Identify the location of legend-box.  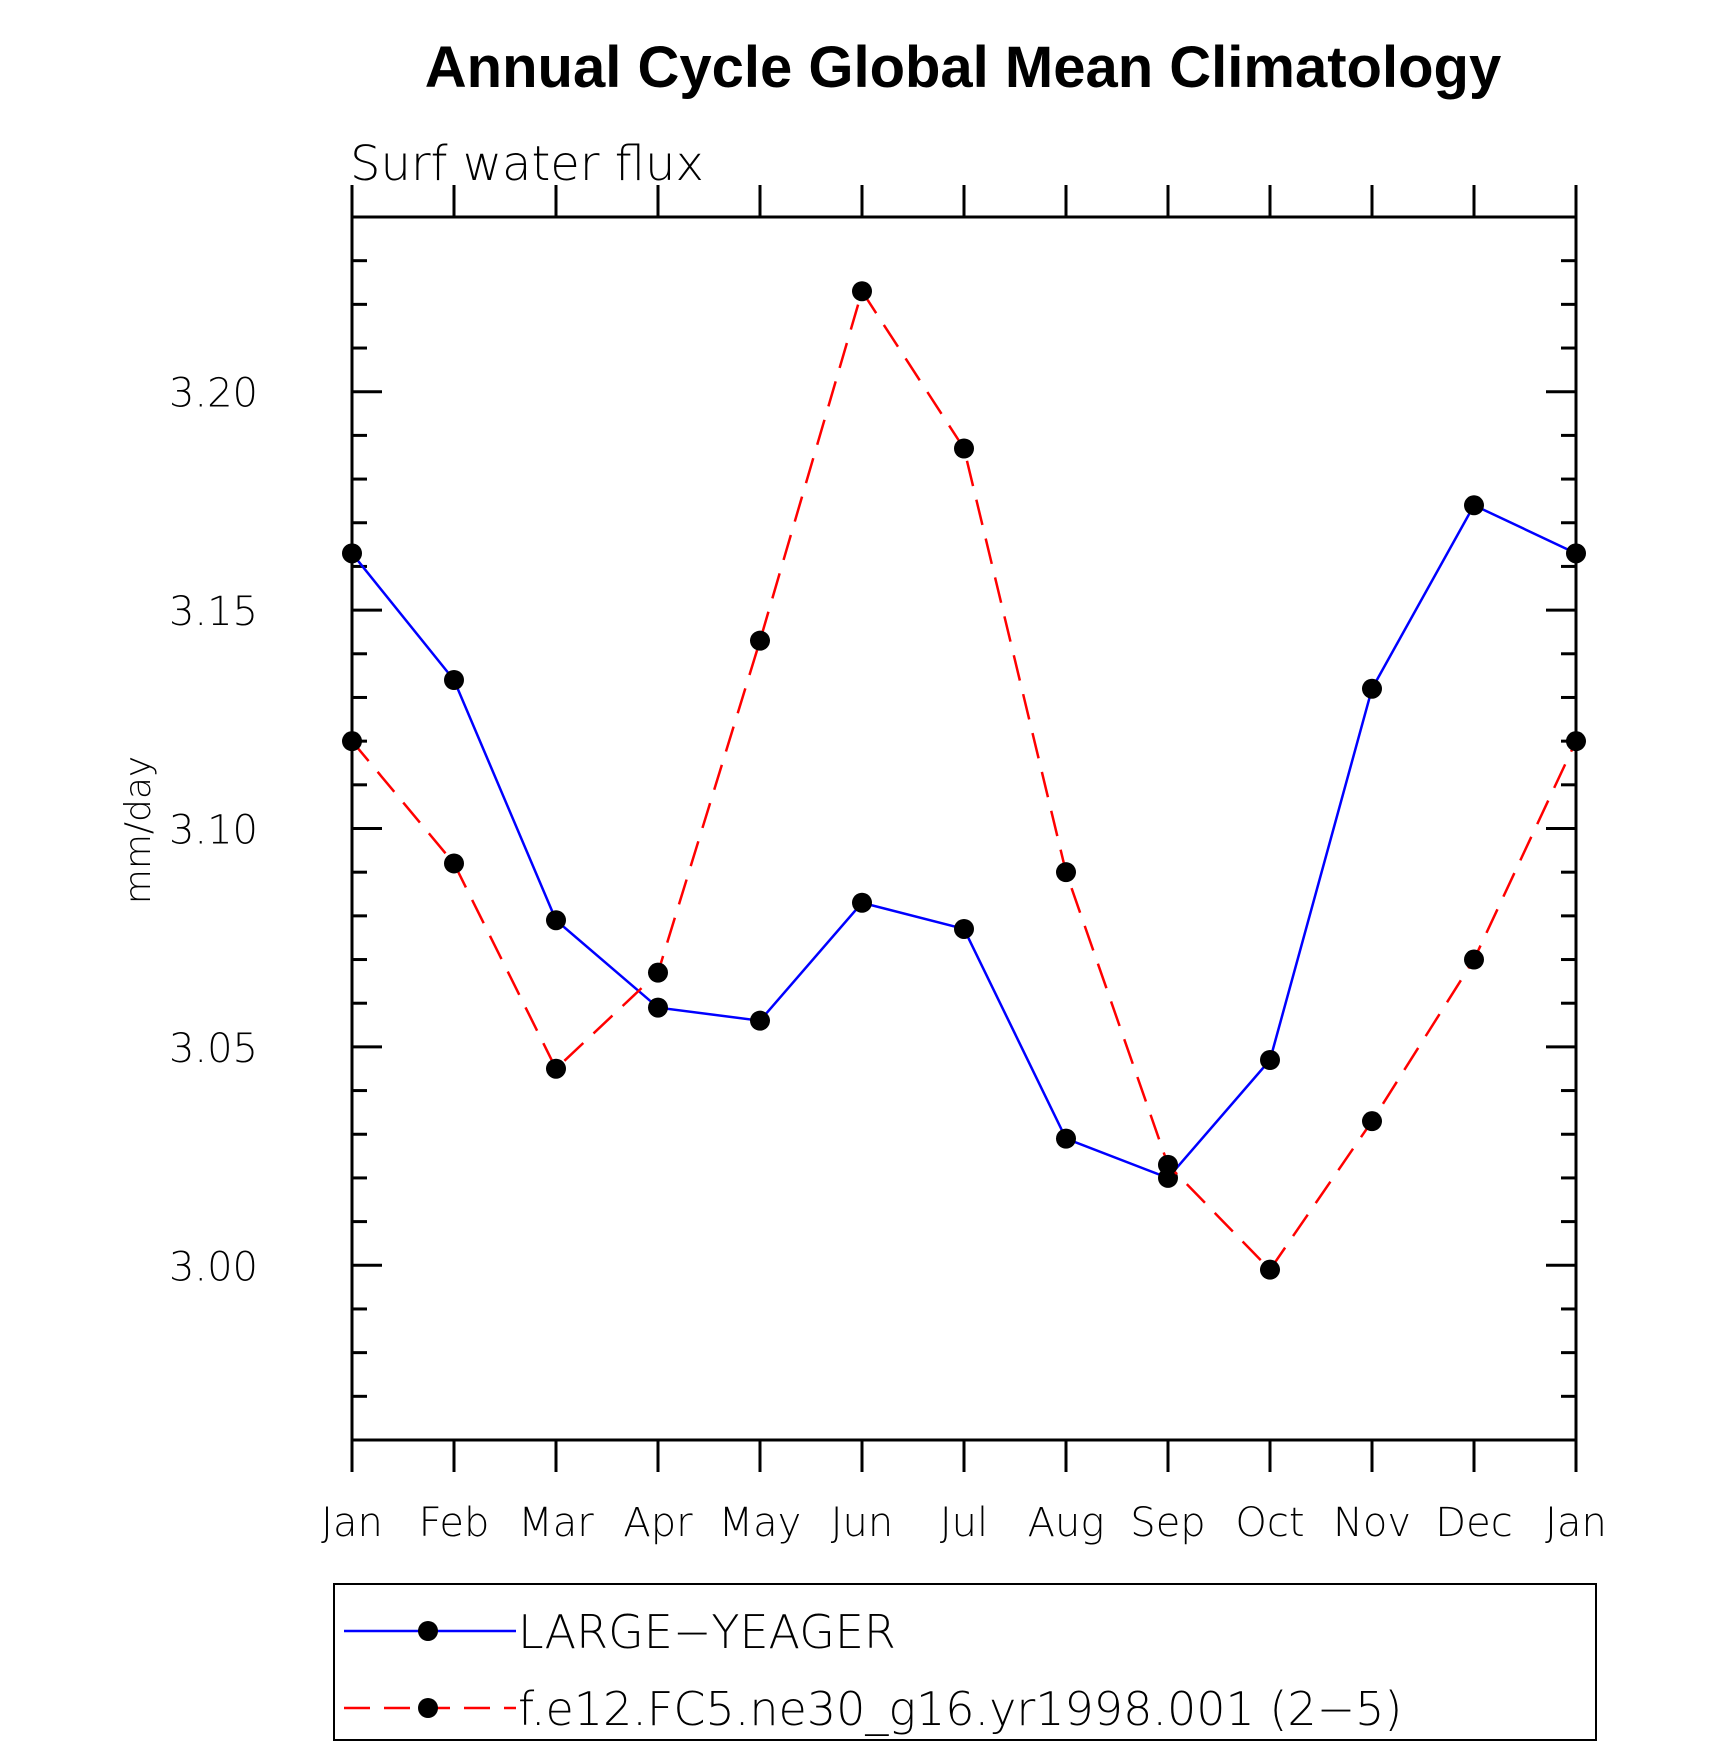
(965, 1662).